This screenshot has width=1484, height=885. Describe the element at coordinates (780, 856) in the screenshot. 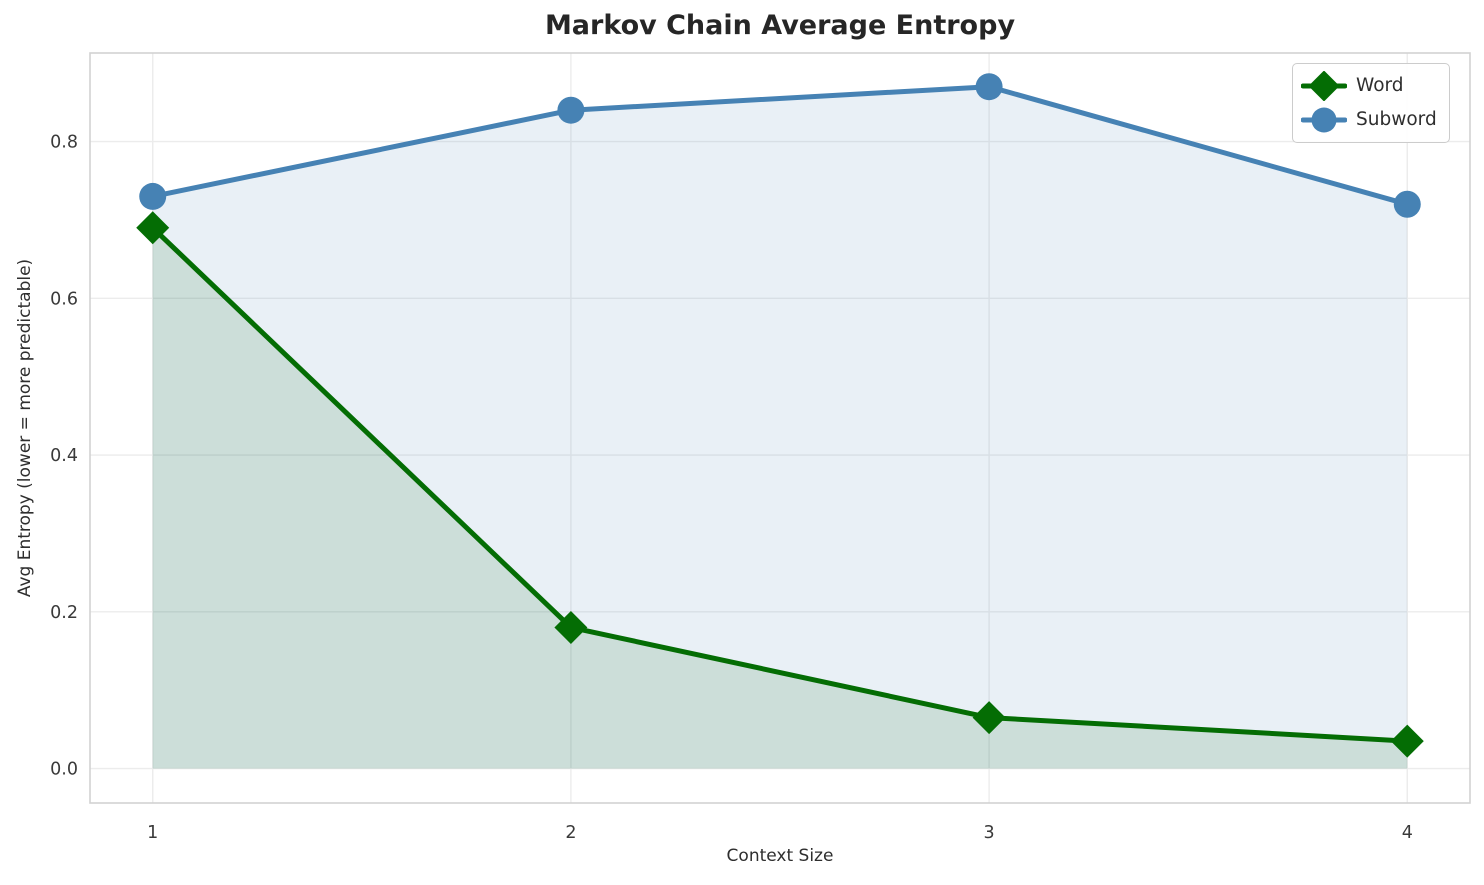

I see `x-axis-label: Context Size` at that location.